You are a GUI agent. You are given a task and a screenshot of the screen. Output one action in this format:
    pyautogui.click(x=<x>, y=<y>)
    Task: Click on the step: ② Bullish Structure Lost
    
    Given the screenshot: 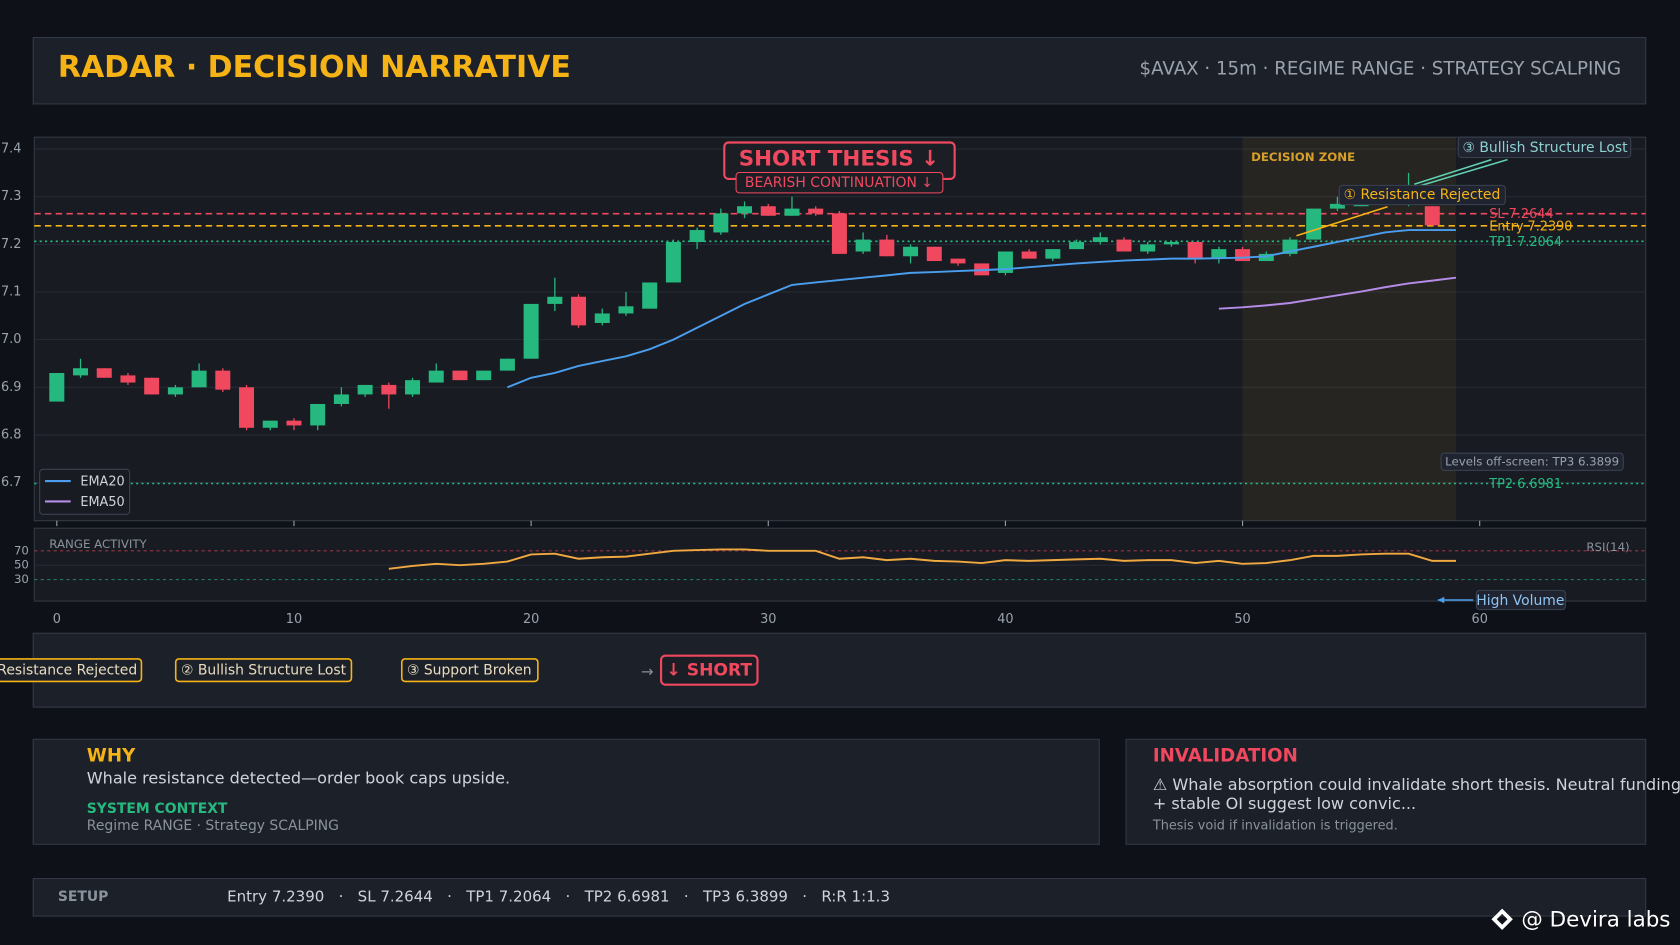 What is the action you would take?
    pyautogui.click(x=264, y=671)
    